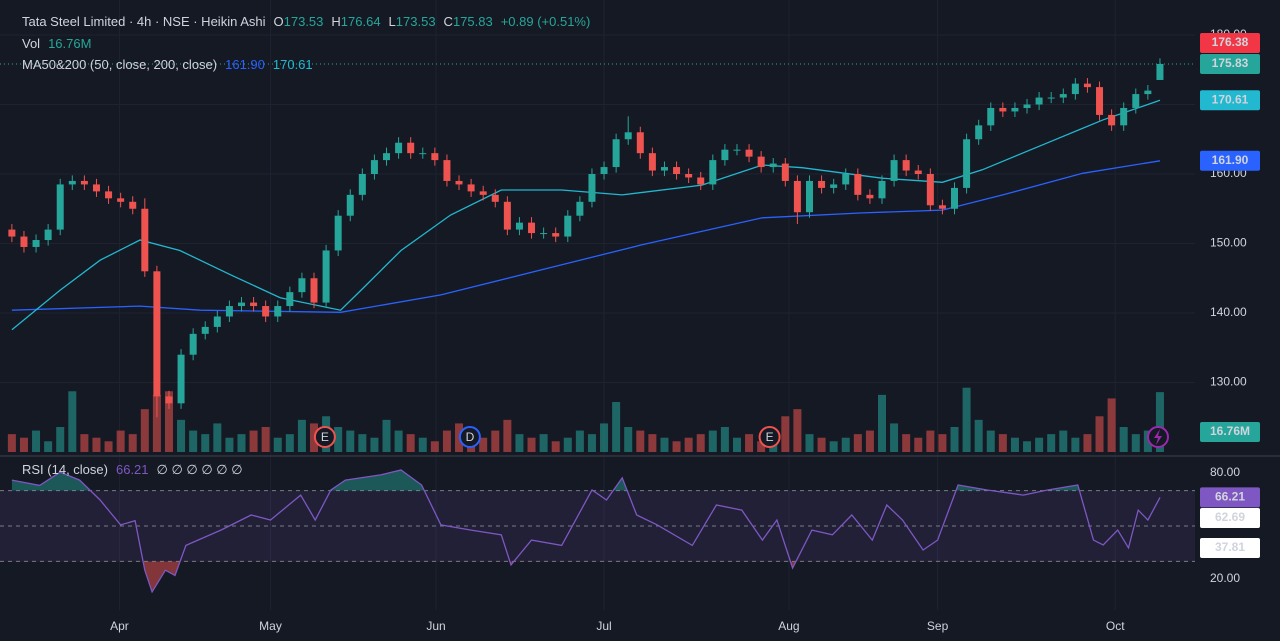  What do you see at coordinates (132, 469) in the screenshot?
I see `header-rsi: RSI (14, close) 66.21 ∅ ∅ ∅ ∅ ∅ ∅` at bounding box center [132, 469].